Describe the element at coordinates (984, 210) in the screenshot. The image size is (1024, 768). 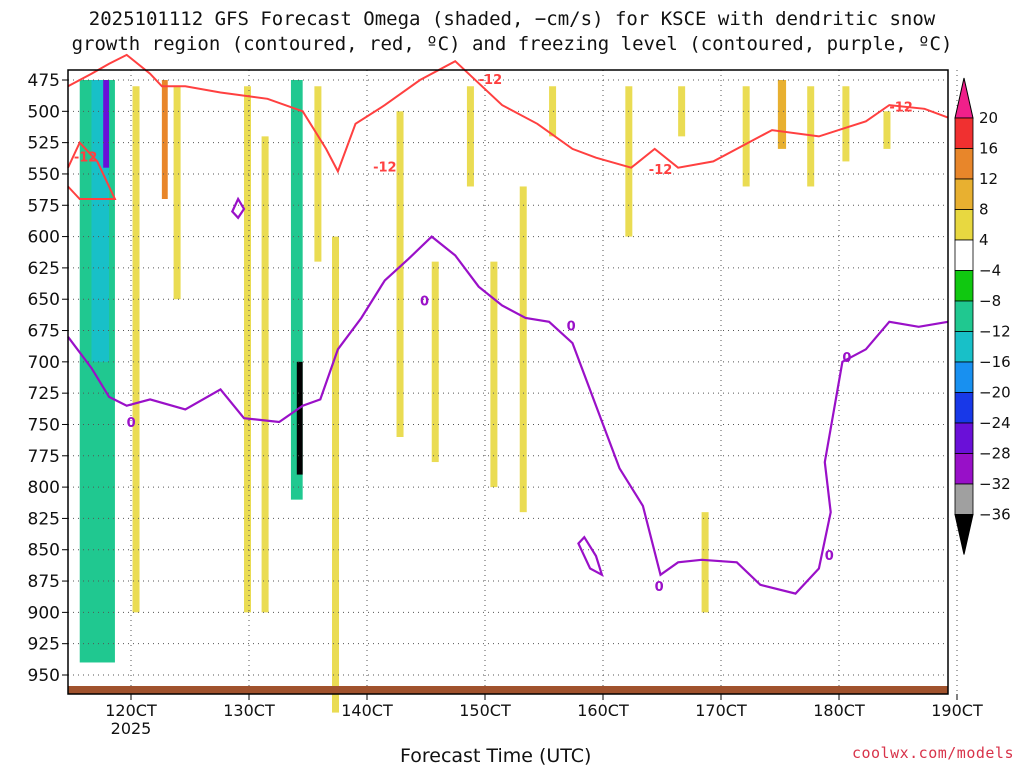
I see `colorbar-label-3: 8` at that location.